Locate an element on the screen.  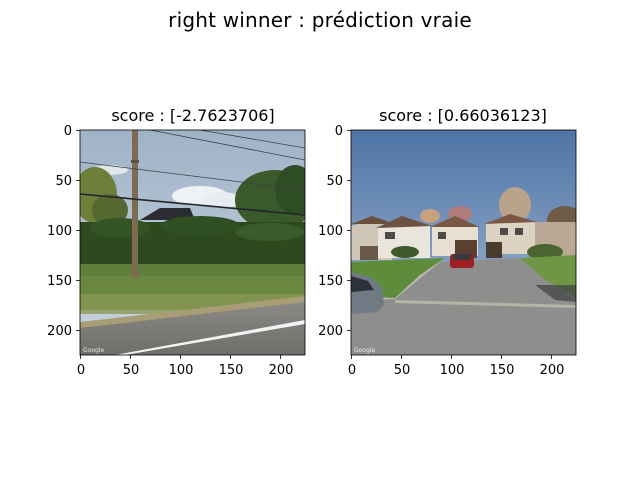
right-y-tick-label: 0 is located at coordinates (339, 131).